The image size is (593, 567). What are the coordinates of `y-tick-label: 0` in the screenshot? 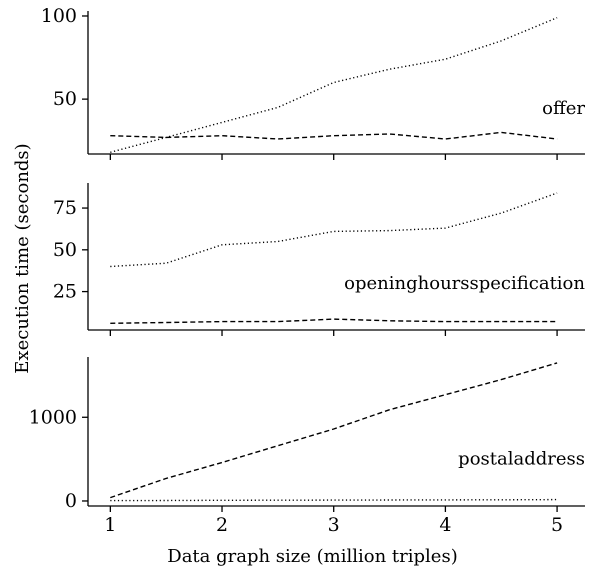 It's located at (71, 501).